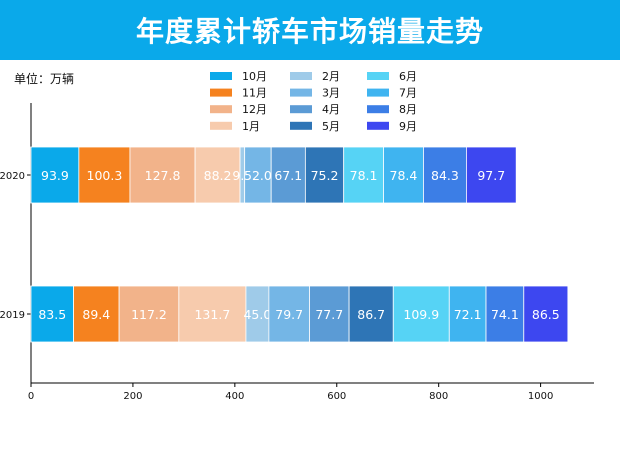 The height and width of the screenshot is (465, 620). I want to click on bar-label-2020-7月: 78.4, so click(404, 175).